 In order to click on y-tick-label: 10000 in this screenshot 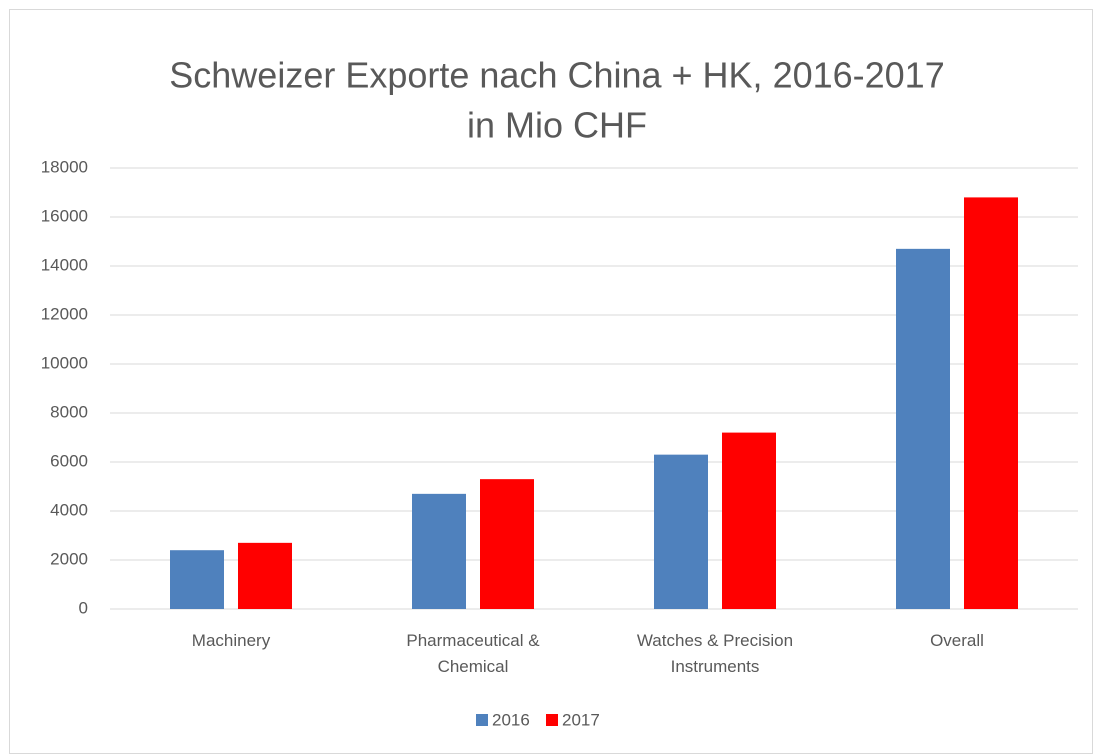, I will do `click(64, 362)`.